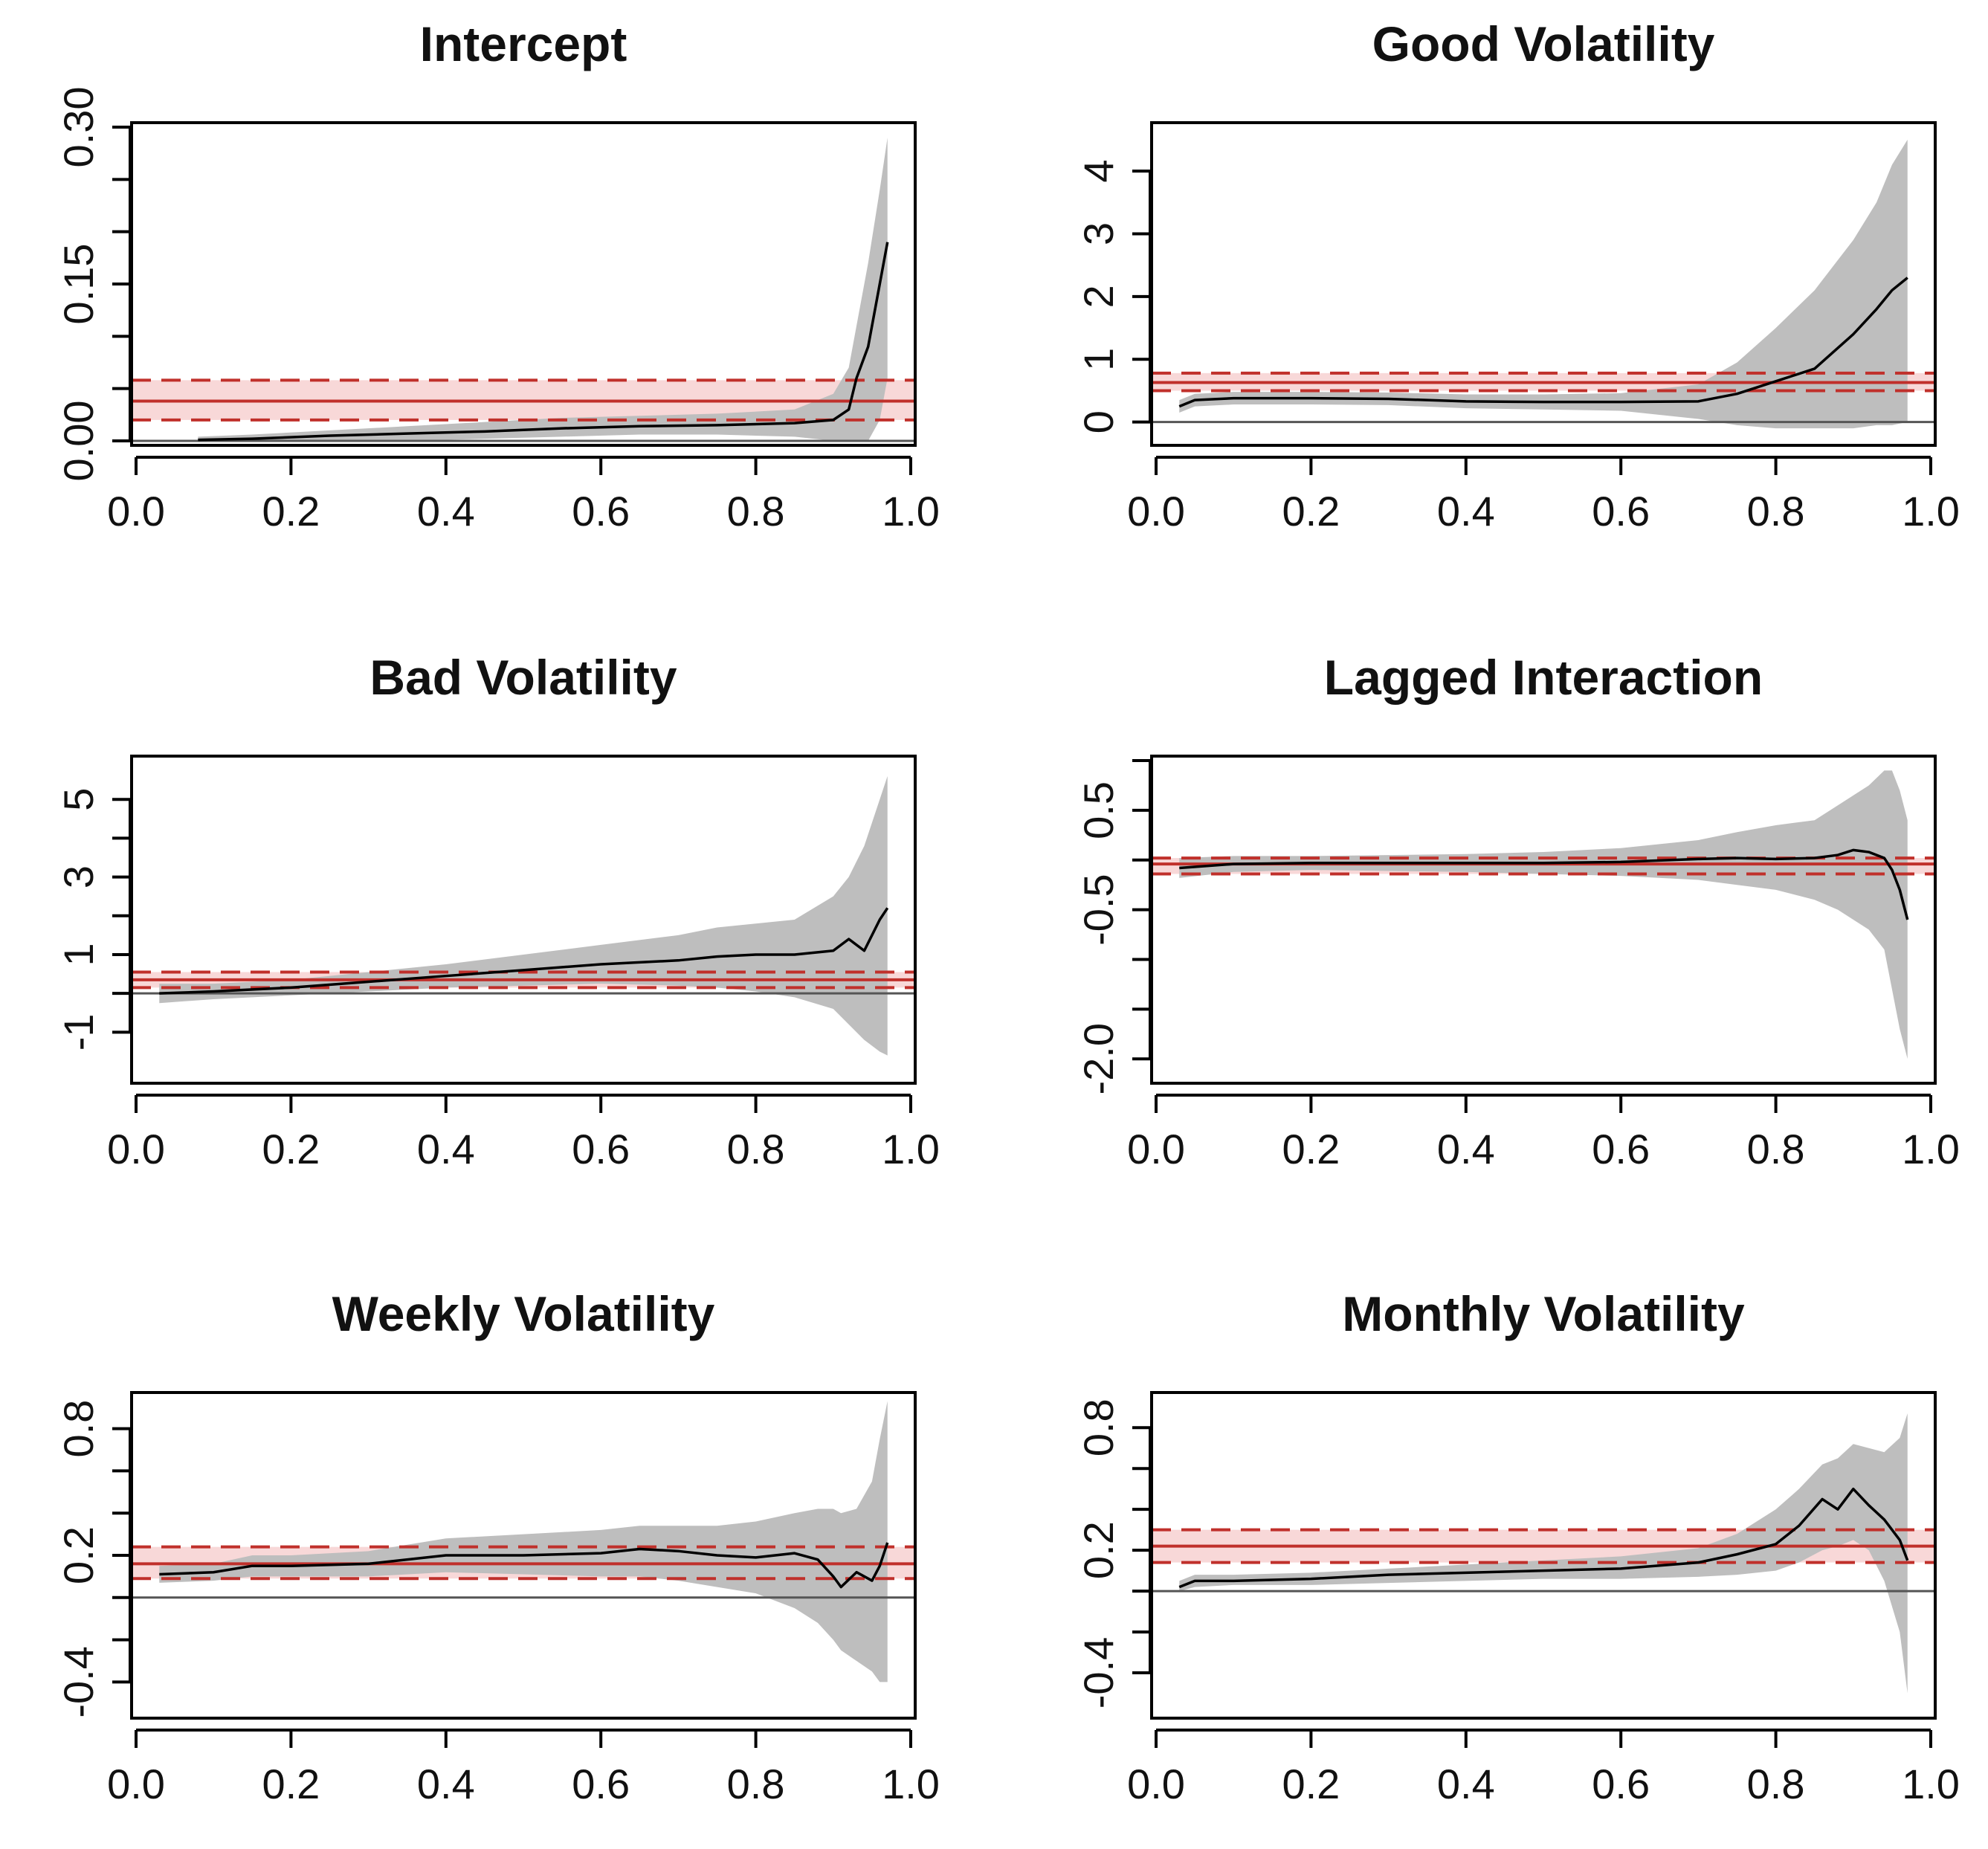  Describe the element at coordinates (543, 342) in the screenshot. I see `intercept-estimate-line` at that location.